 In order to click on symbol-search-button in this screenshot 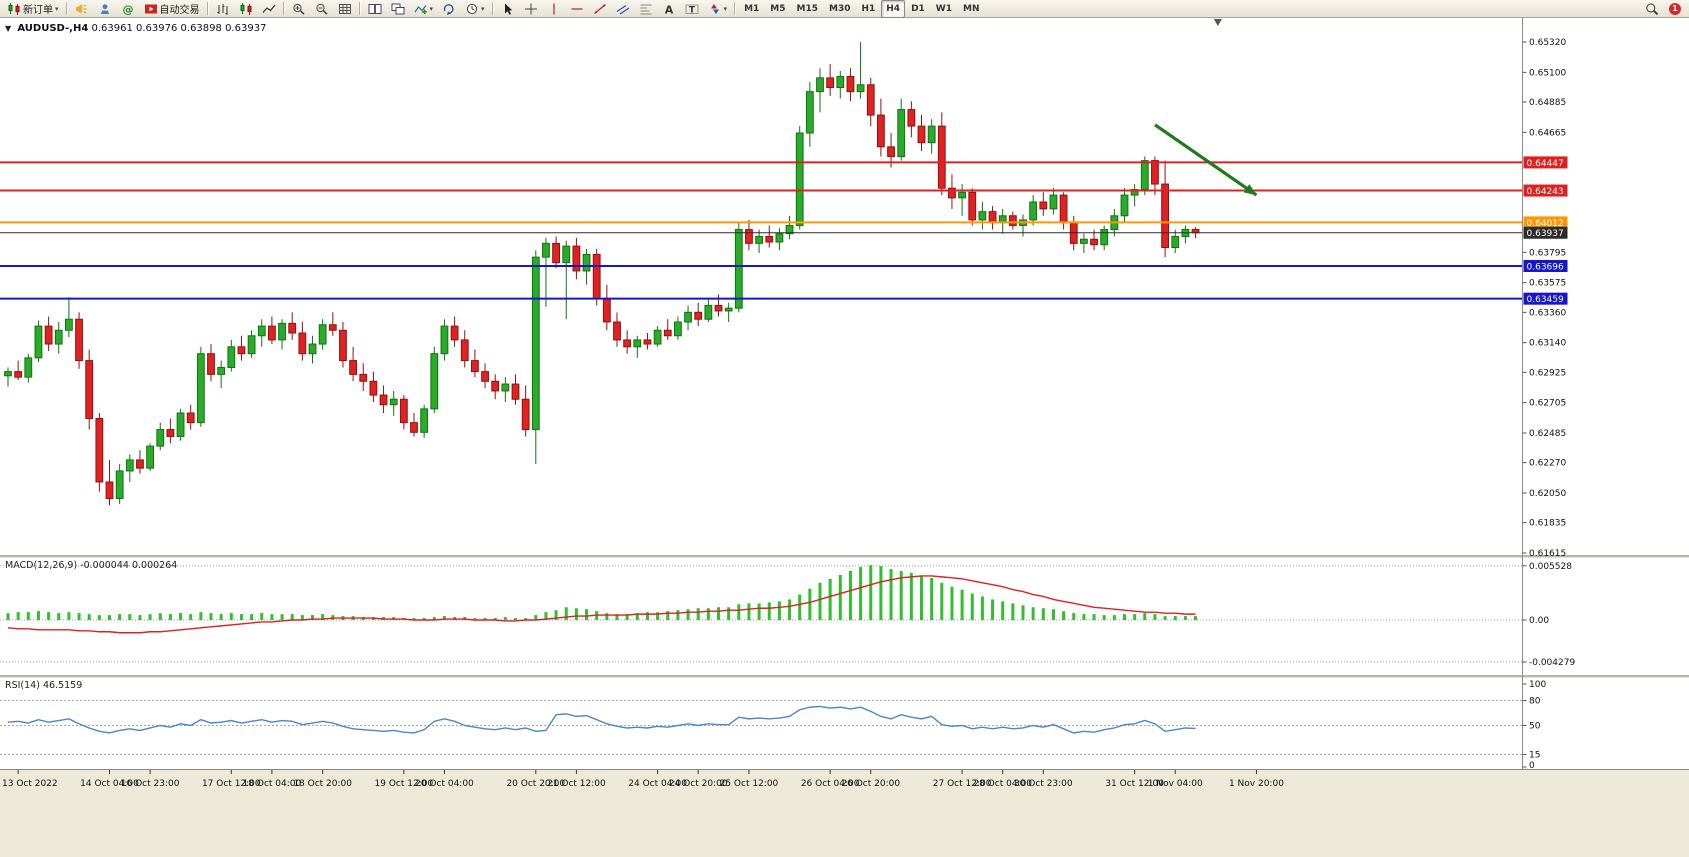, I will do `click(1652, 9)`.